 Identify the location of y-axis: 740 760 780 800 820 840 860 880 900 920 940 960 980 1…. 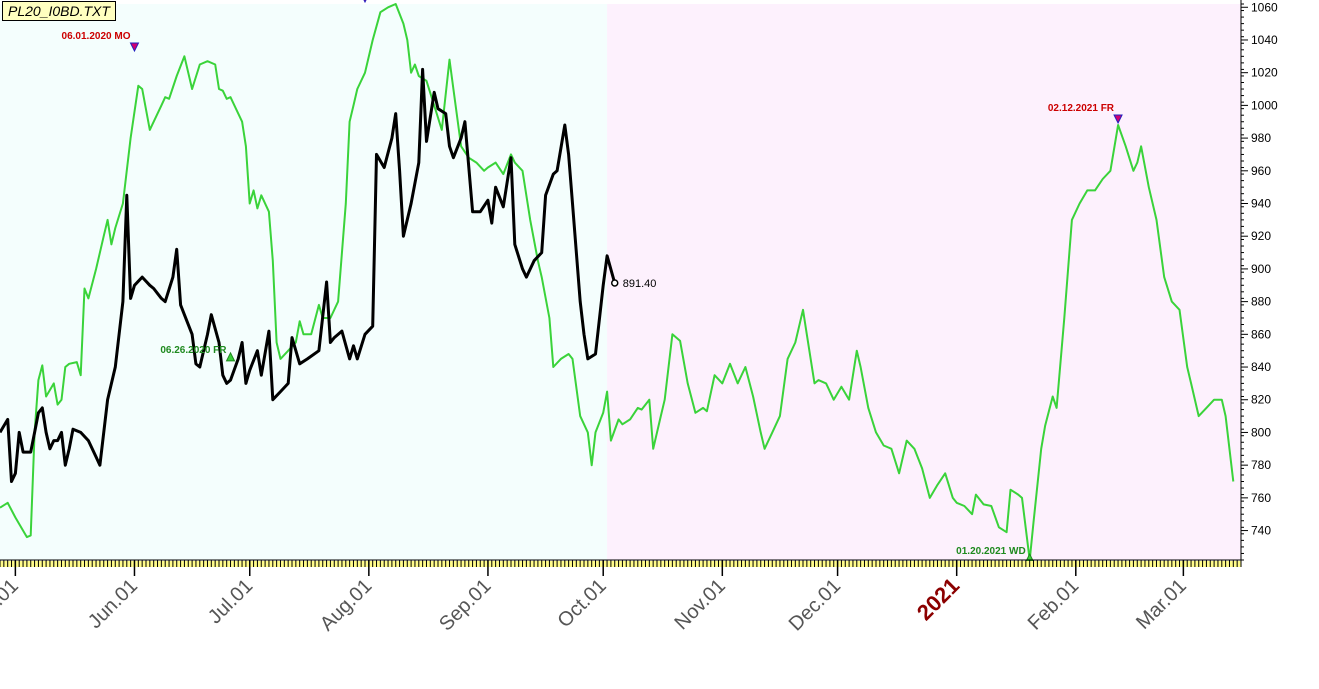
(1259, 283).